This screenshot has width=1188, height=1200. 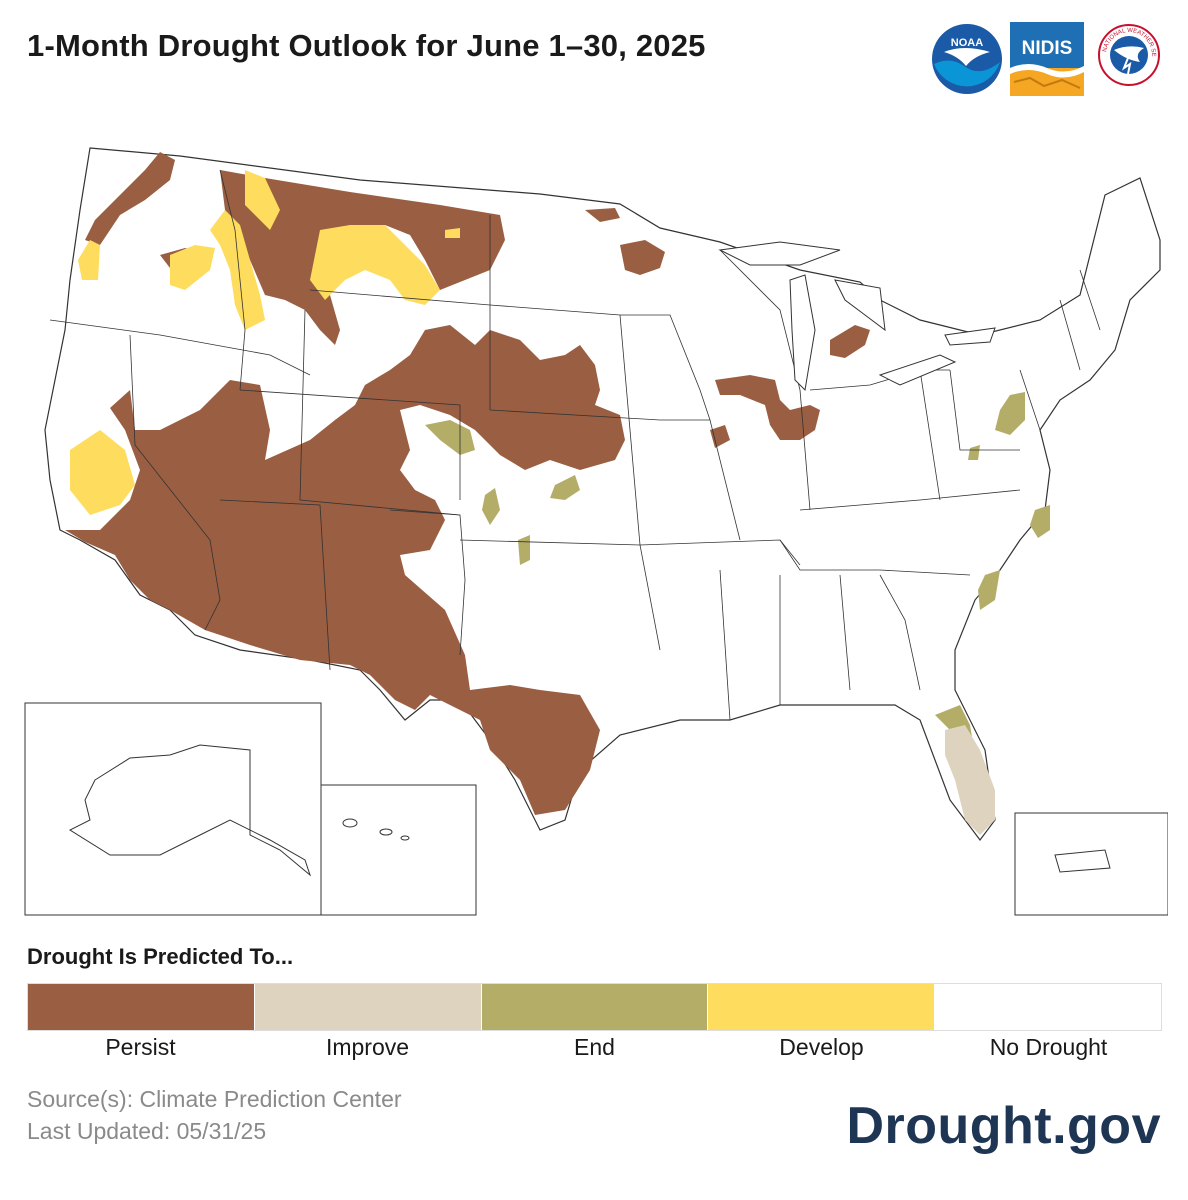 What do you see at coordinates (602, 215) in the screenshot?
I see `persist-north-dakota` at bounding box center [602, 215].